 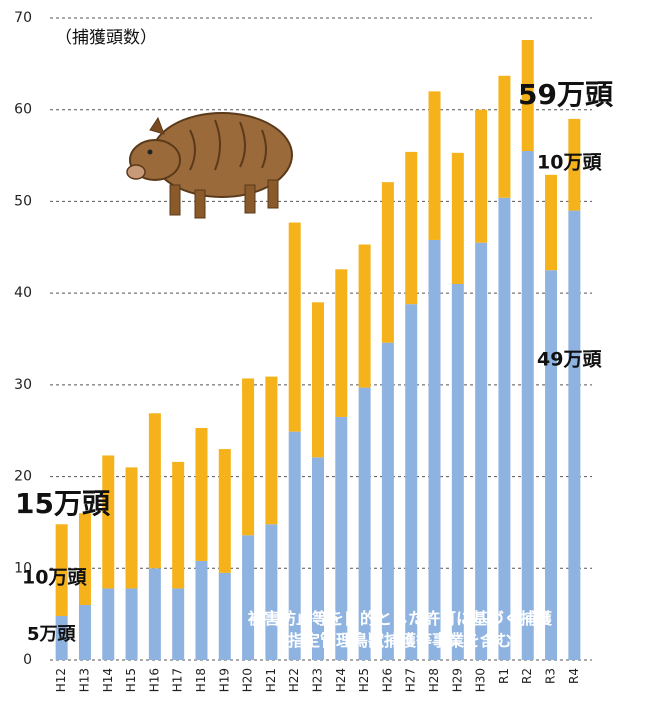 I want to click on x-tick-label: H25, so click(x=364, y=680).